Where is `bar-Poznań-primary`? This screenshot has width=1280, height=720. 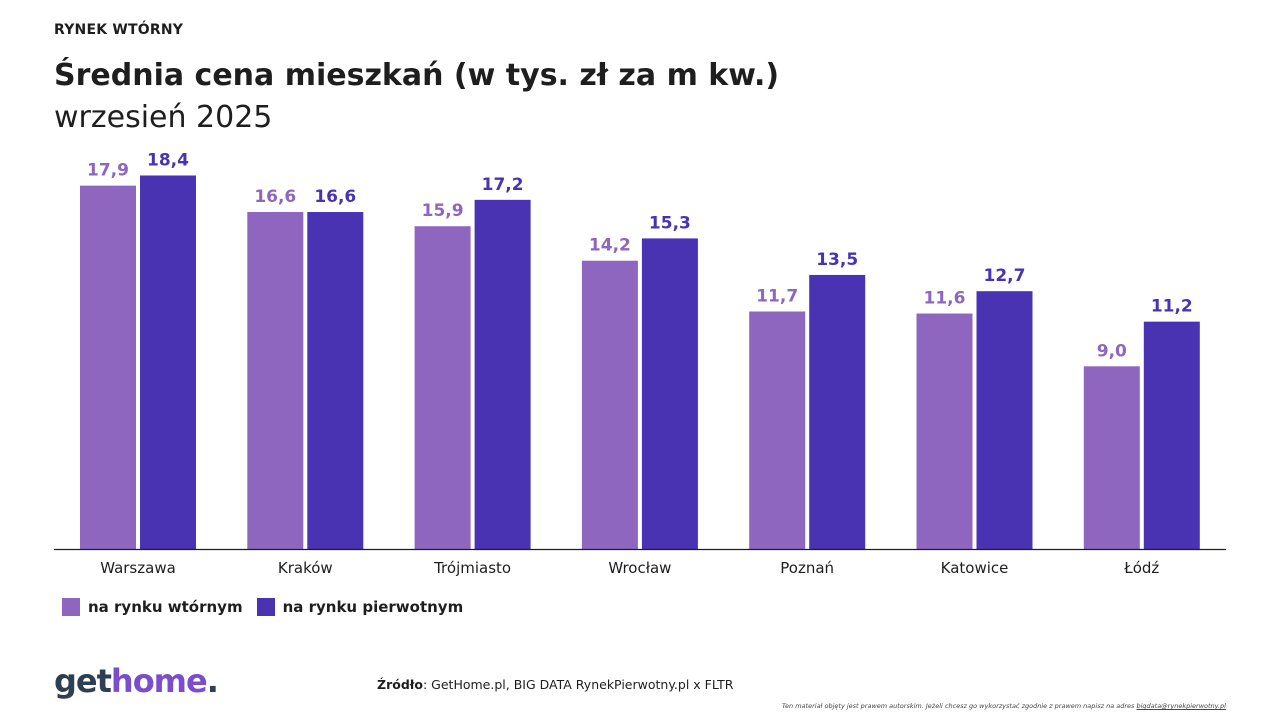 bar-Poznań-primary is located at coordinates (837, 411).